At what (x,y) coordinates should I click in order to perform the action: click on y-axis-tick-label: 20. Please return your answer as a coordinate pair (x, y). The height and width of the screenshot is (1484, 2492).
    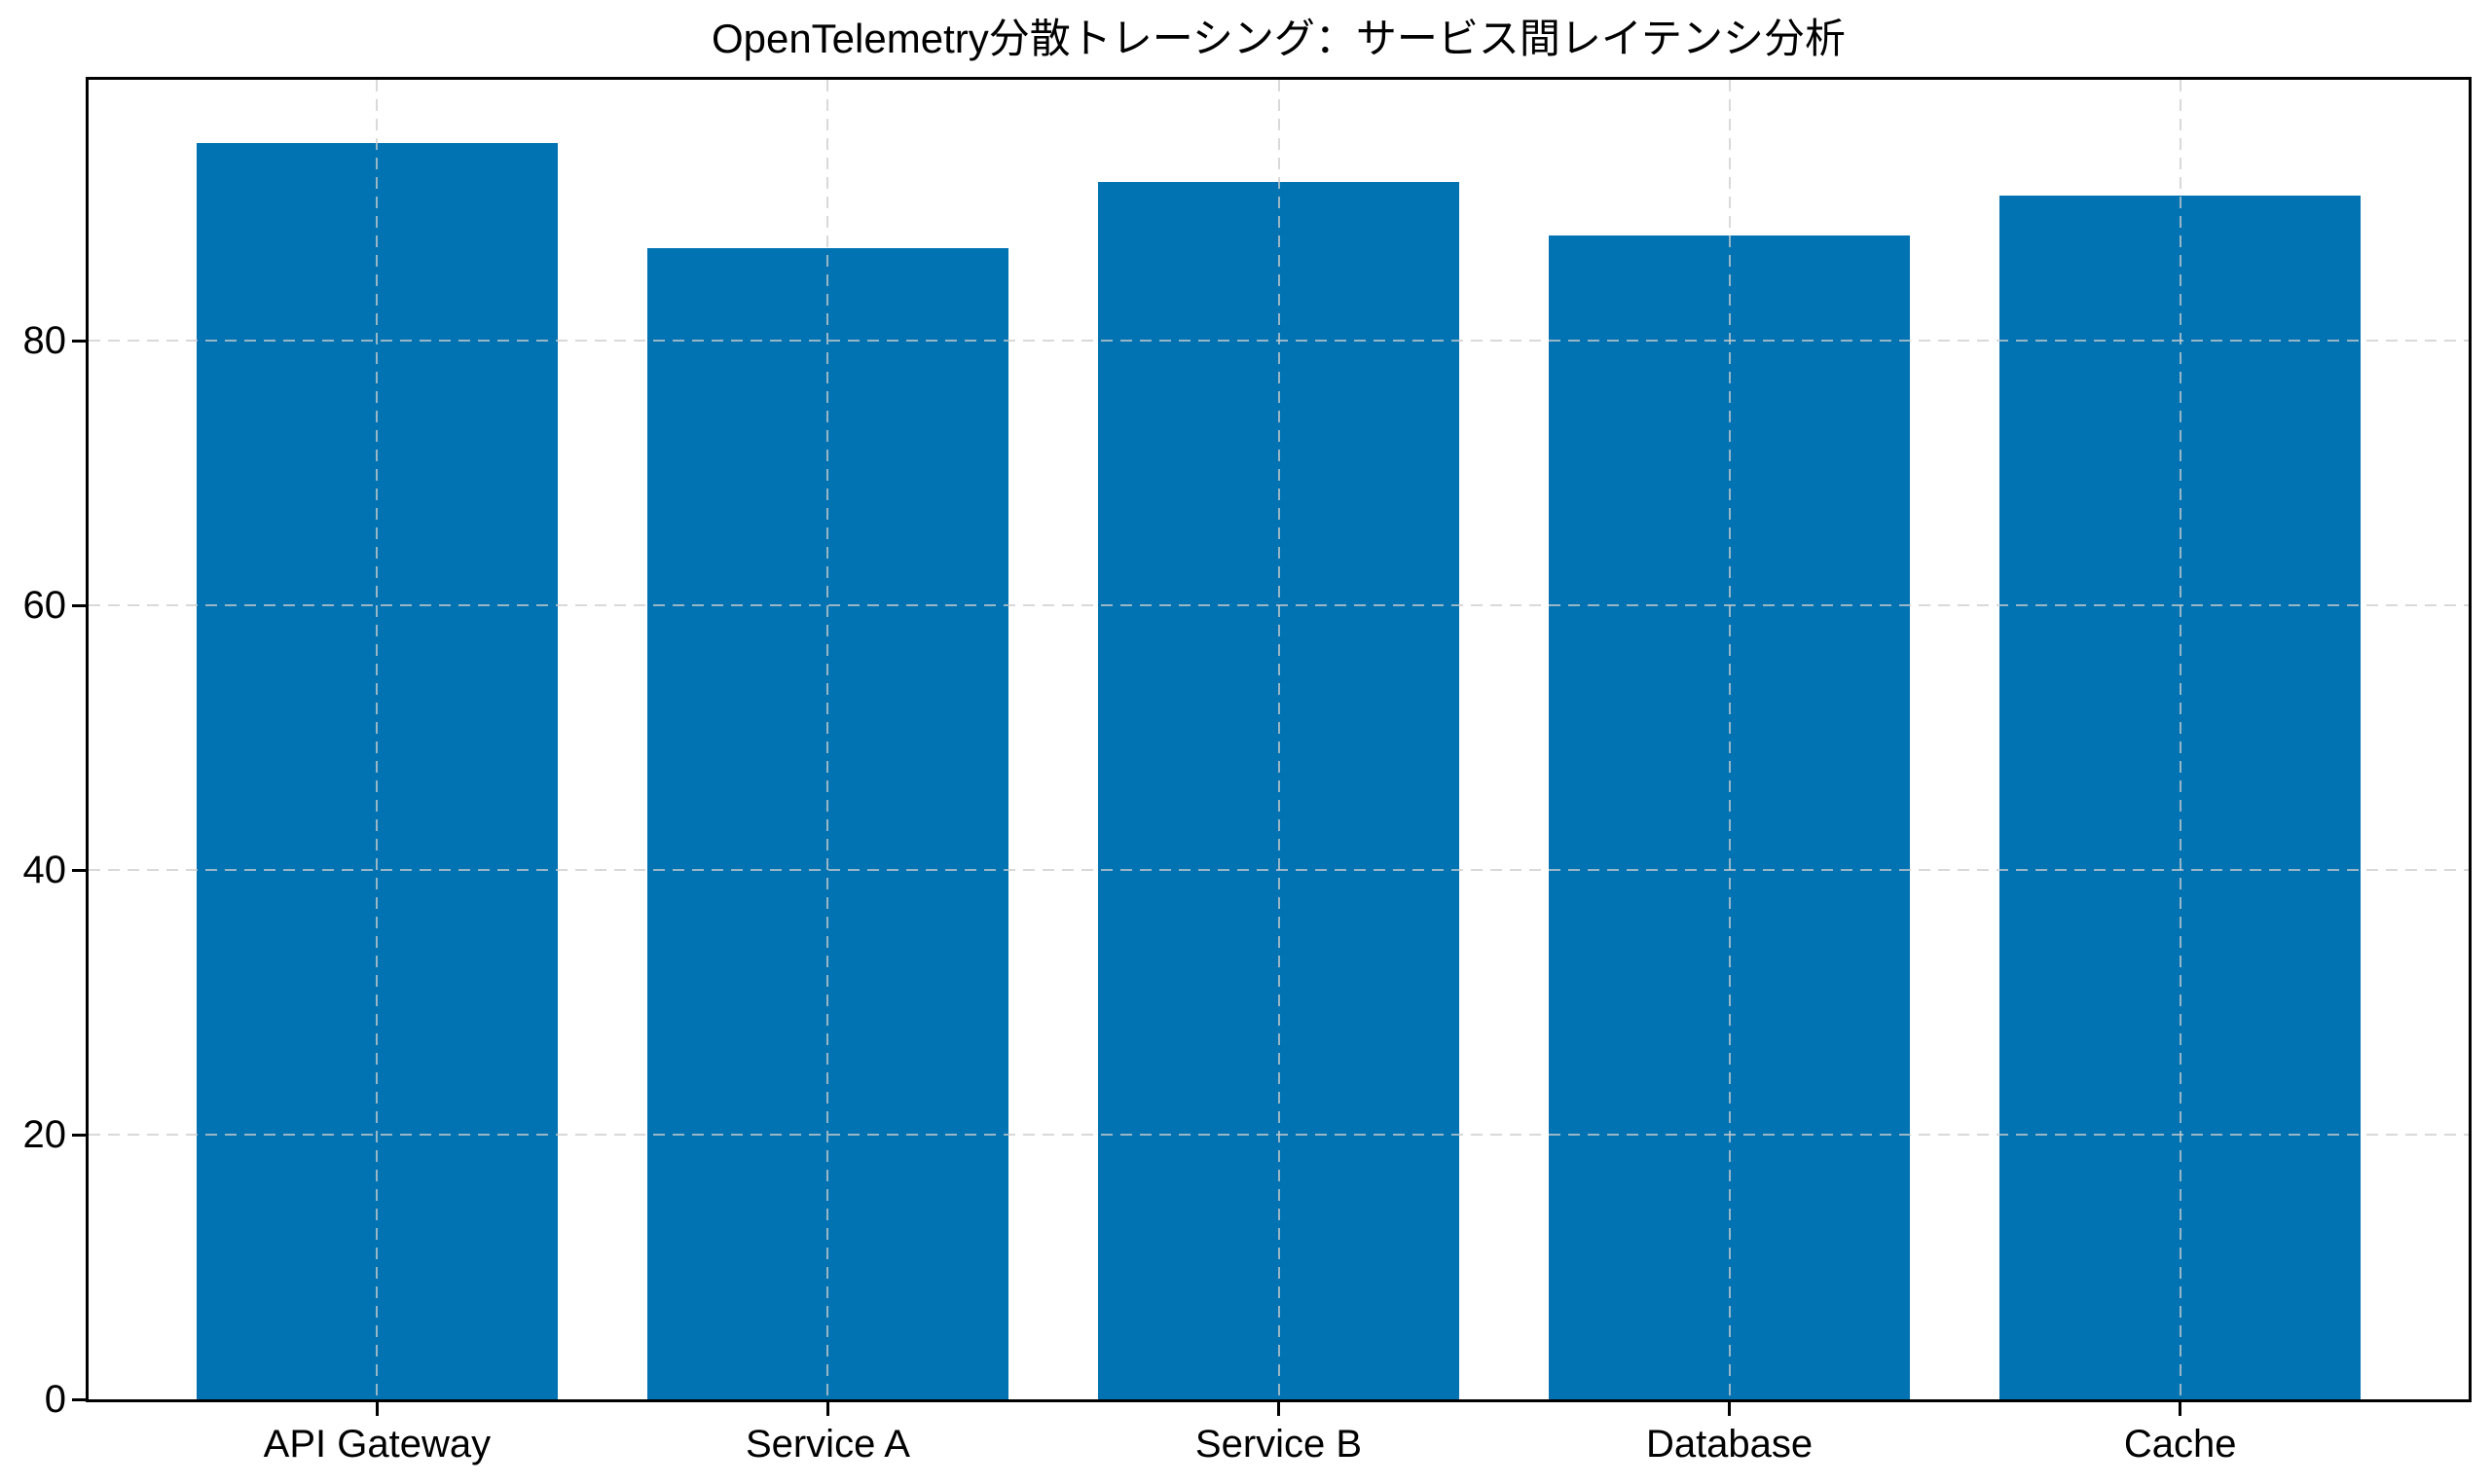
    Looking at the image, I should click on (44, 1135).